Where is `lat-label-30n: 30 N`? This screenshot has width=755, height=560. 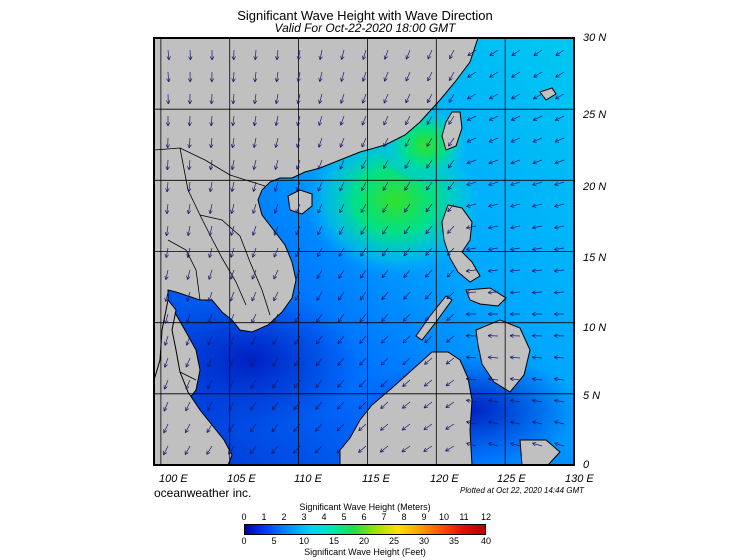 lat-label-30n: 30 N is located at coordinates (595, 38).